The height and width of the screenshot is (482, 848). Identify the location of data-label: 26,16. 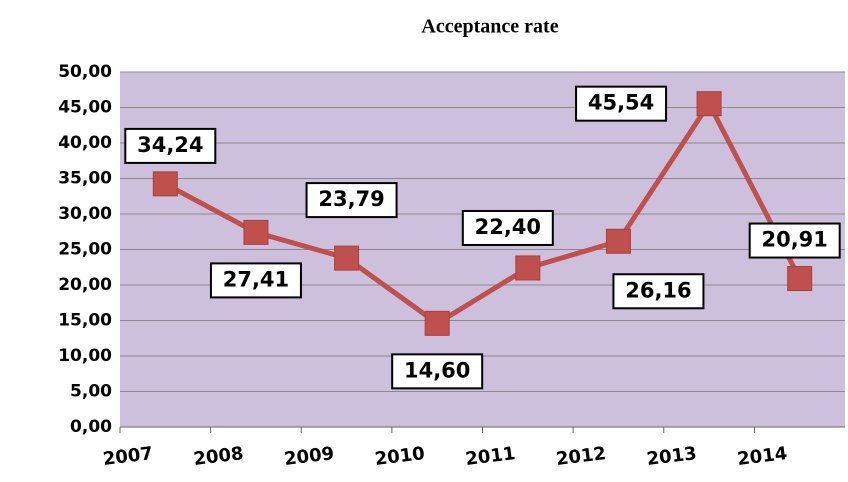
(658, 290).